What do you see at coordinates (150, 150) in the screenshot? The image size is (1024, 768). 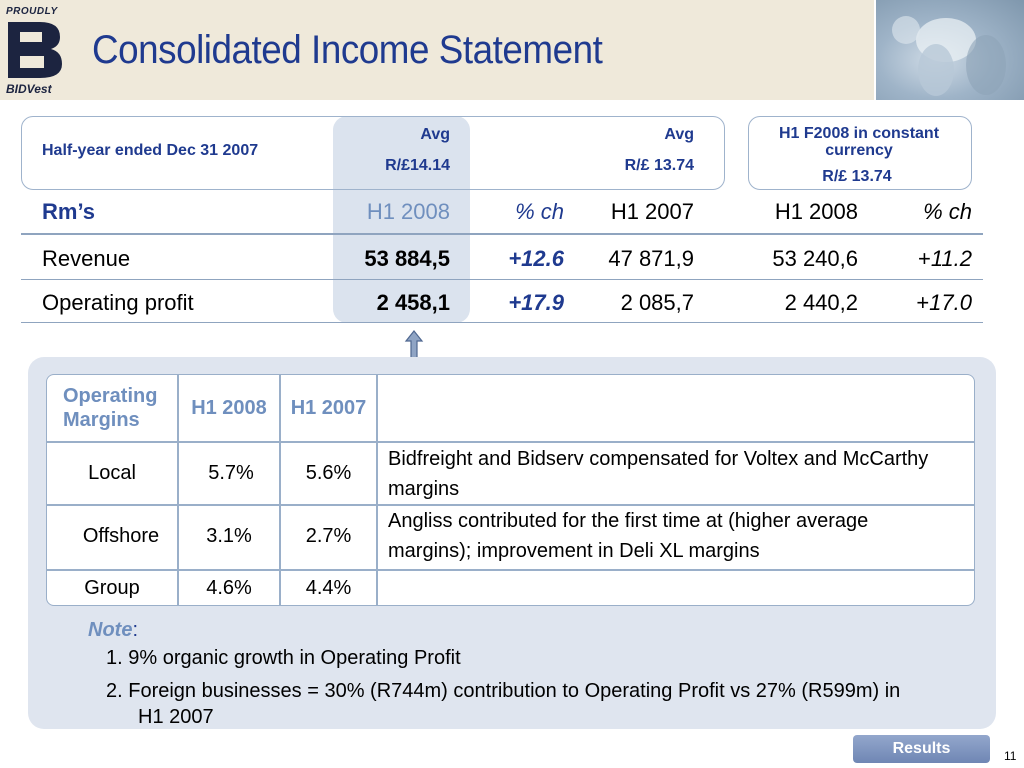 I see `period-label: Half-year ended Dec 31 2007` at bounding box center [150, 150].